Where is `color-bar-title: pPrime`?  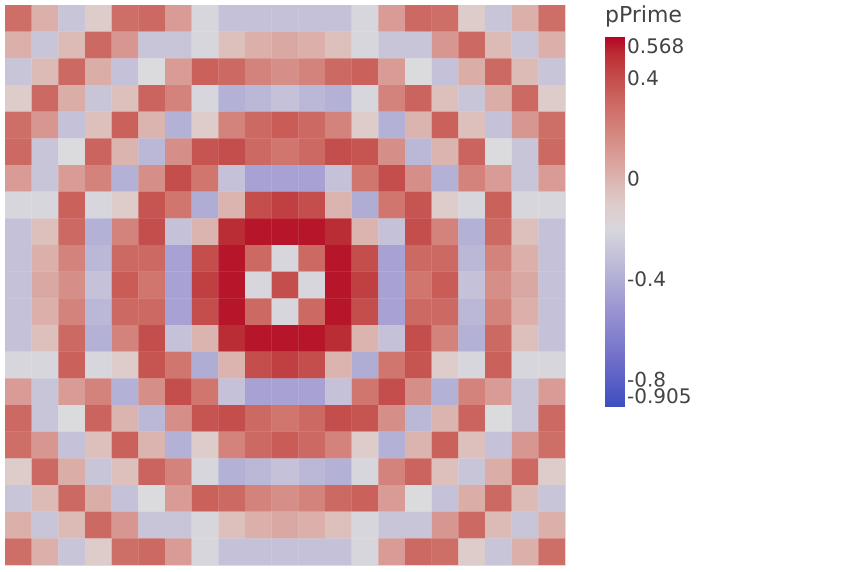
color-bar-title: pPrime is located at coordinates (643, 15).